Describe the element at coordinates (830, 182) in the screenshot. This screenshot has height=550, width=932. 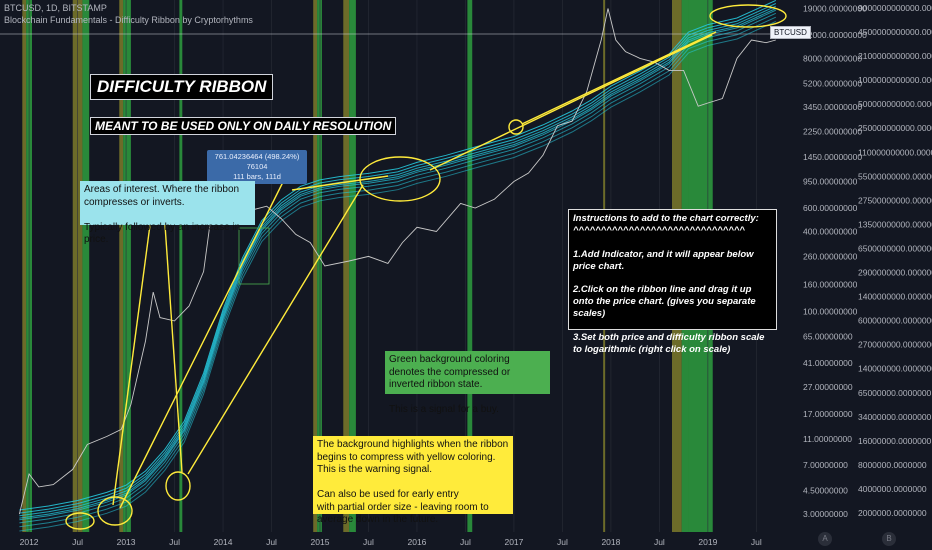
I see `price-tick-label: 950.00000000` at that location.